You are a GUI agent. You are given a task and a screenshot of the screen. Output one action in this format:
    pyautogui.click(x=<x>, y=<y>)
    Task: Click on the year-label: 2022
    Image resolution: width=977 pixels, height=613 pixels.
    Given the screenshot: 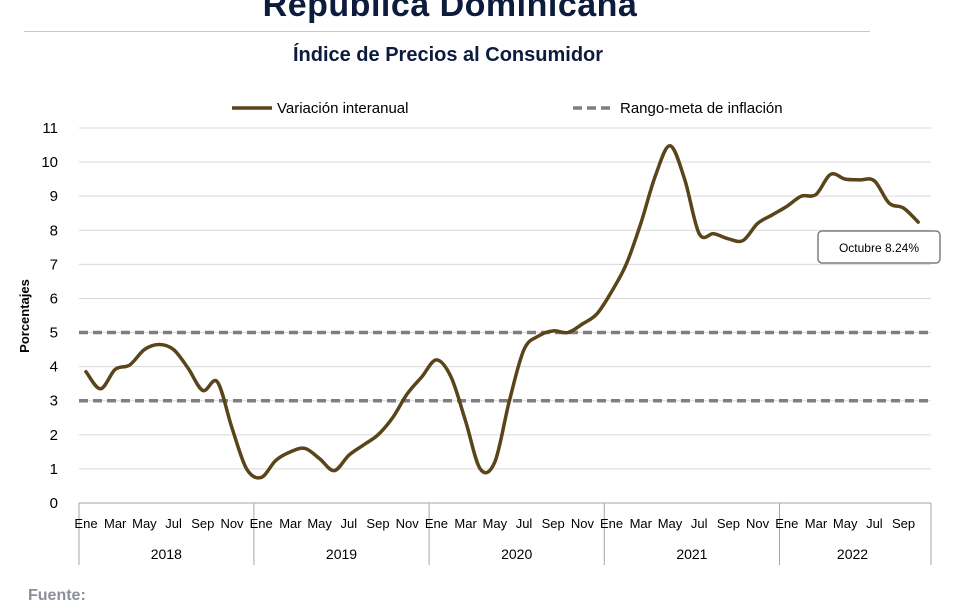 What is the action you would take?
    pyautogui.click(x=852, y=554)
    